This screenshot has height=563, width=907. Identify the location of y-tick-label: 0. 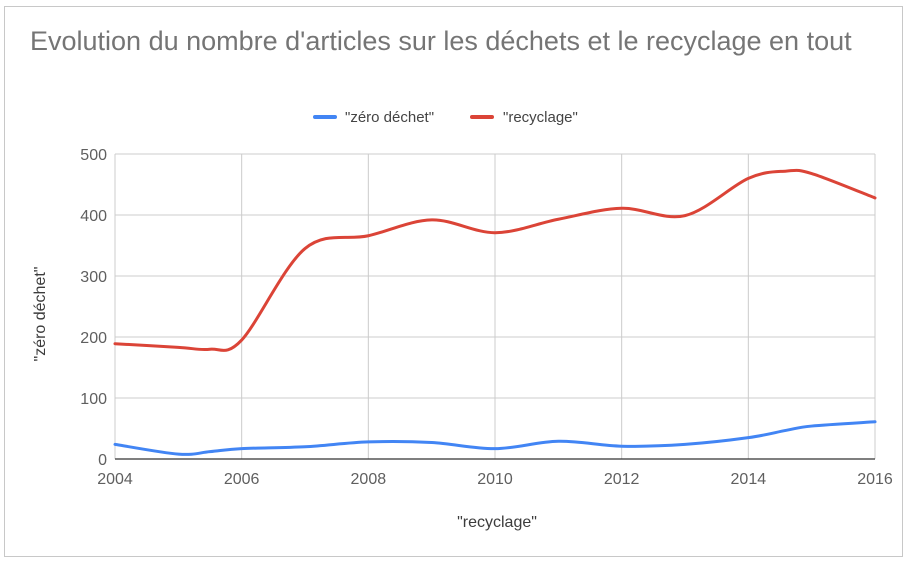
(102, 460).